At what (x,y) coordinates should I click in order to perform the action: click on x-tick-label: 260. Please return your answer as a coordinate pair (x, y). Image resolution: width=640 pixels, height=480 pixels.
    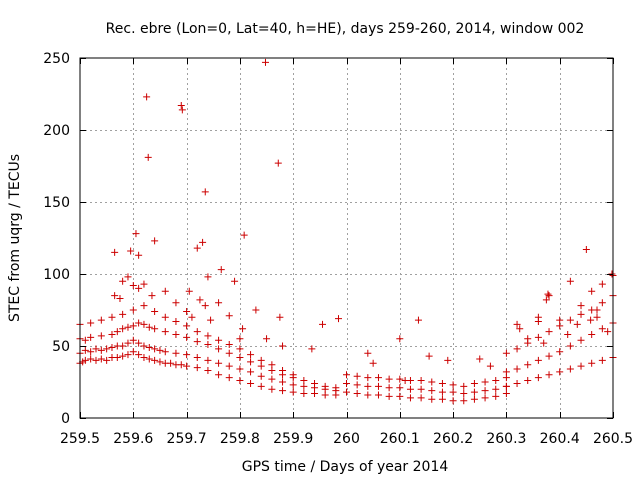
    Looking at the image, I should click on (346, 439).